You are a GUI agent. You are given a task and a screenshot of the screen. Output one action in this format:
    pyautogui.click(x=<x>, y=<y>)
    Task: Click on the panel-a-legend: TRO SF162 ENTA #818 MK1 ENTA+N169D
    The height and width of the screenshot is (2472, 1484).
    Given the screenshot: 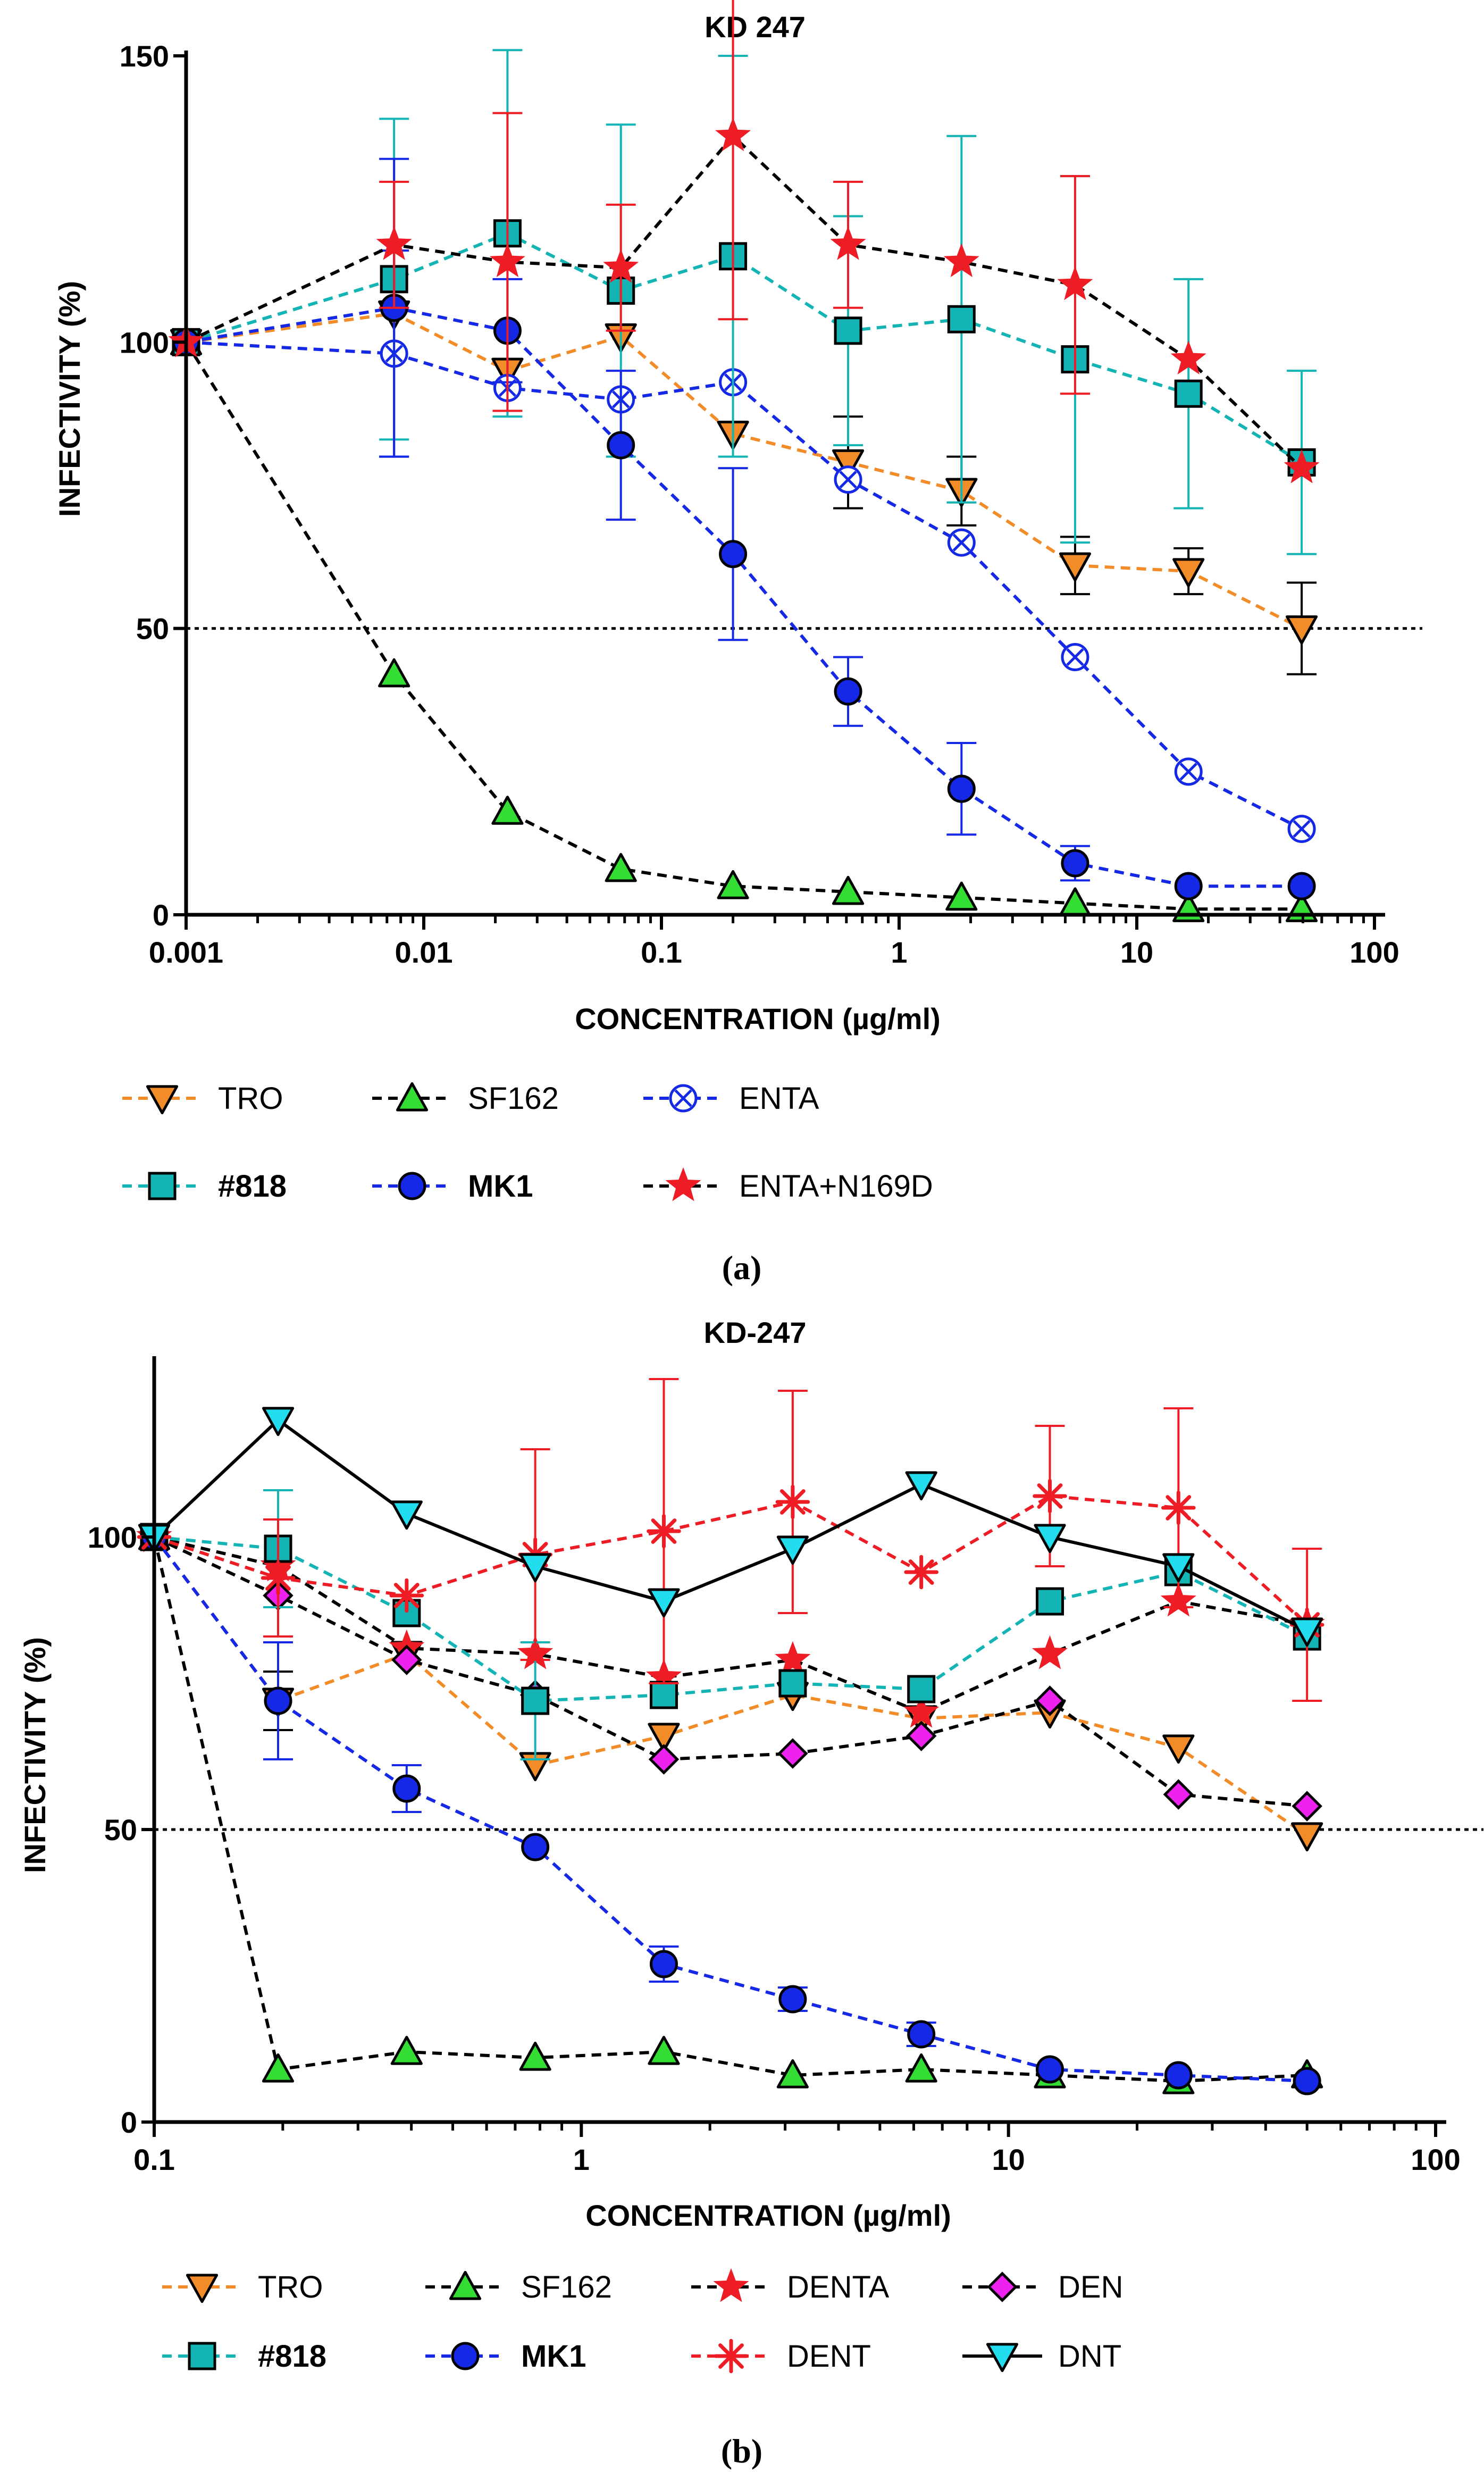 What is the action you would take?
    pyautogui.click(x=527, y=1142)
    